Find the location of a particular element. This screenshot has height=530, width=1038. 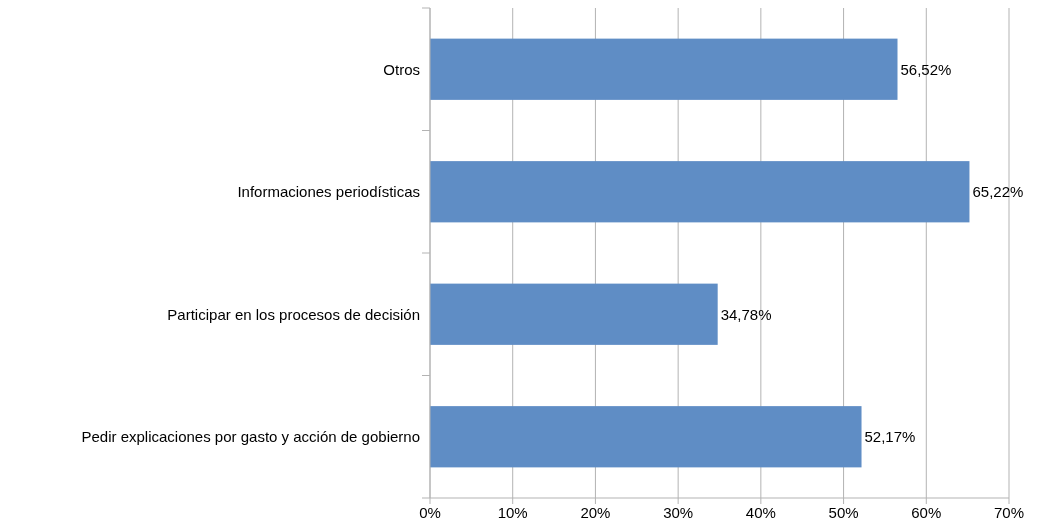

y-tick-label: Pedir explicaciones por gasto y acción de gobierno is located at coordinates (250, 436).